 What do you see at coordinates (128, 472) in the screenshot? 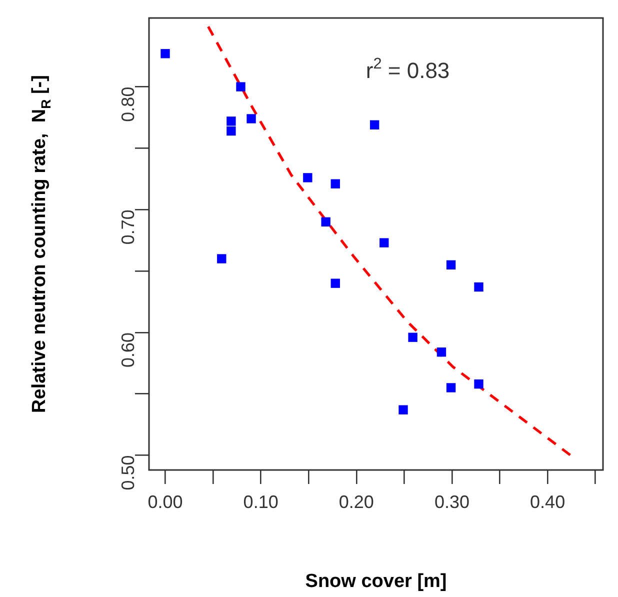
I see `y-tick-label: 0.50` at bounding box center [128, 472].